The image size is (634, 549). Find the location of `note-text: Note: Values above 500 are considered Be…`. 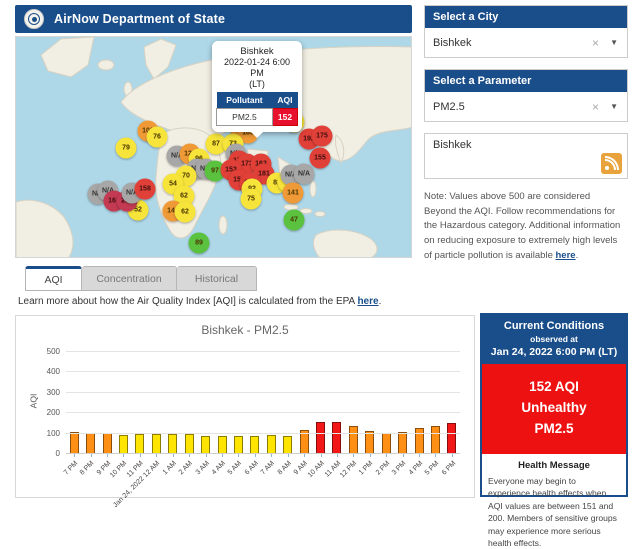

note-text: Note: Values above 500 are considered Be… is located at coordinates (522, 226).